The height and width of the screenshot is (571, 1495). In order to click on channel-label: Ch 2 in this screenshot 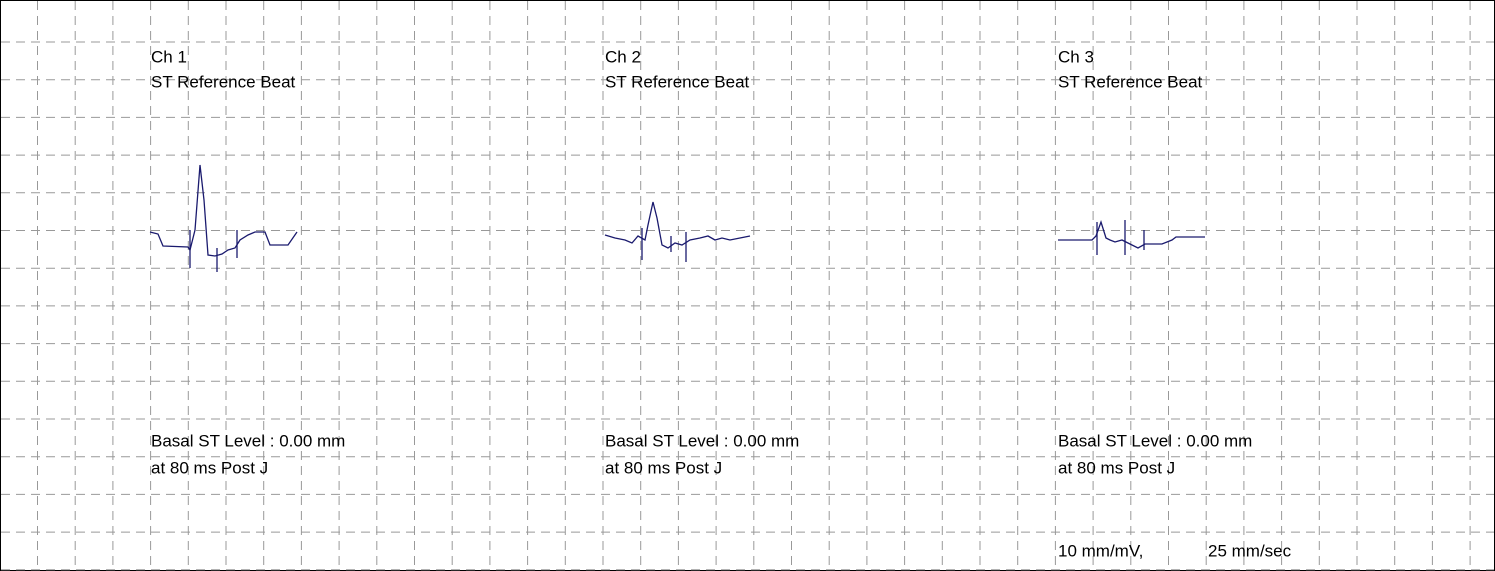, I will do `click(623, 56)`.